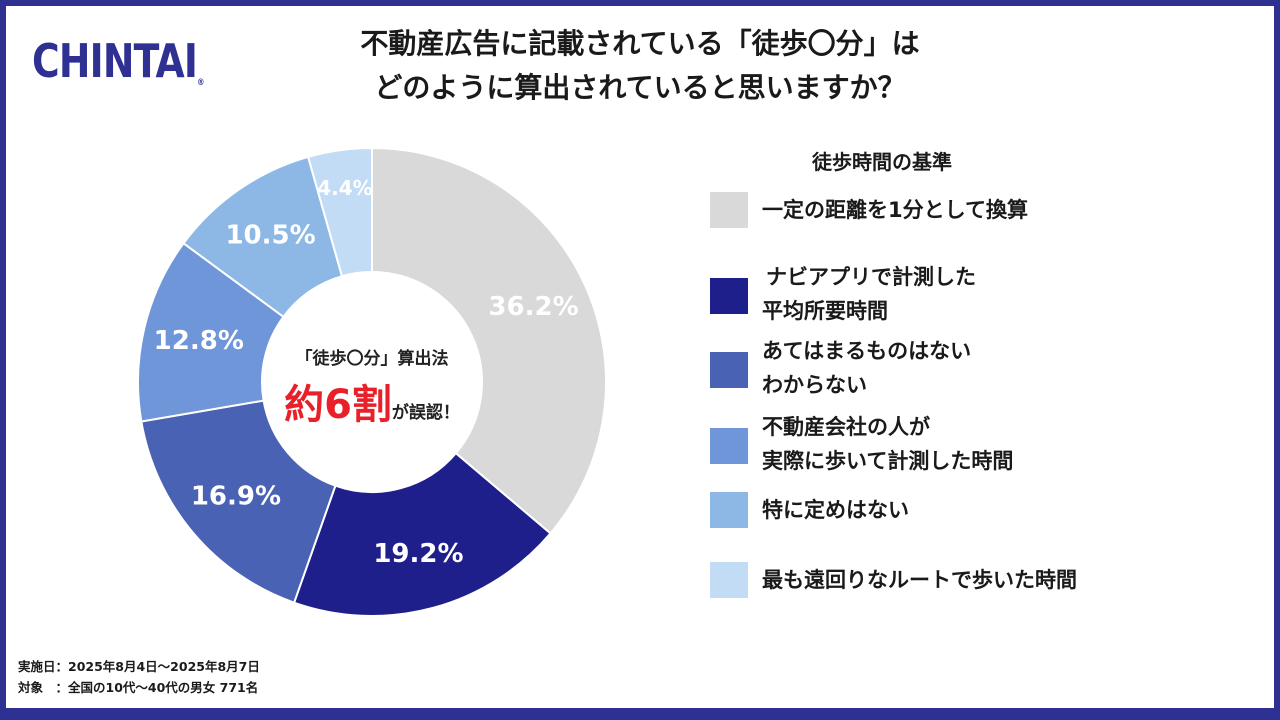 The image size is (1280, 720). What do you see at coordinates (372, 359) in the screenshot?
I see `center-subtitle: 「徒歩〇分」算出法` at bounding box center [372, 359].